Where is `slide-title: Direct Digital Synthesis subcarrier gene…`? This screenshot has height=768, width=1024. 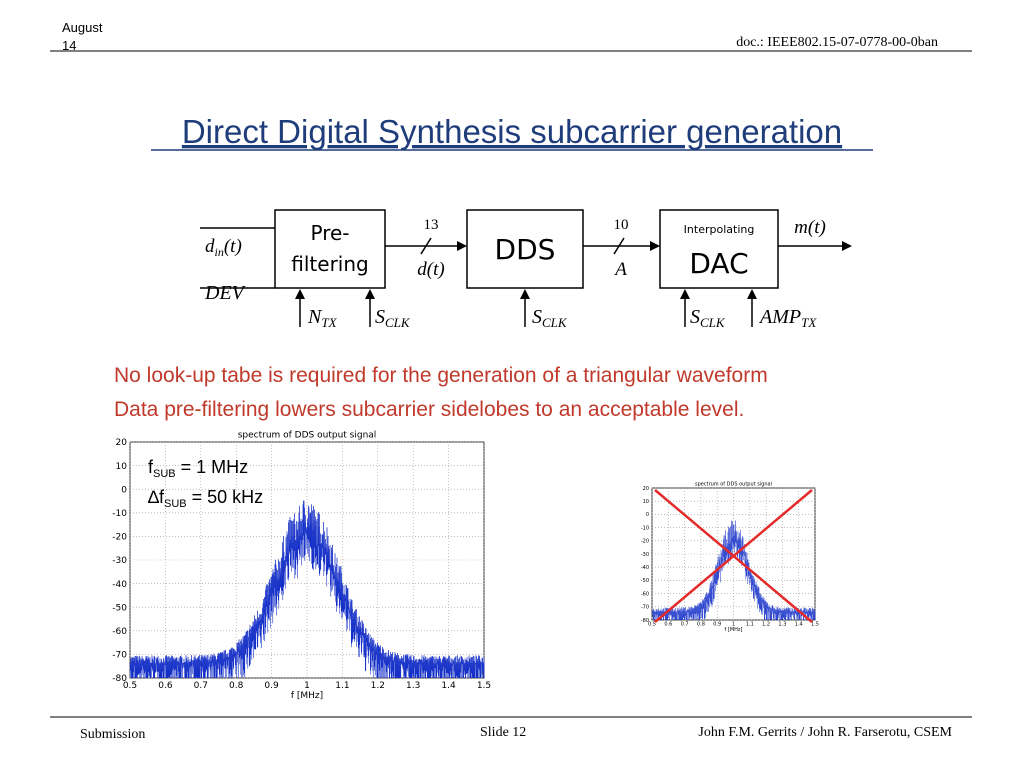 slide-title: Direct Digital Synthesis subcarrier gene… is located at coordinates (512, 131).